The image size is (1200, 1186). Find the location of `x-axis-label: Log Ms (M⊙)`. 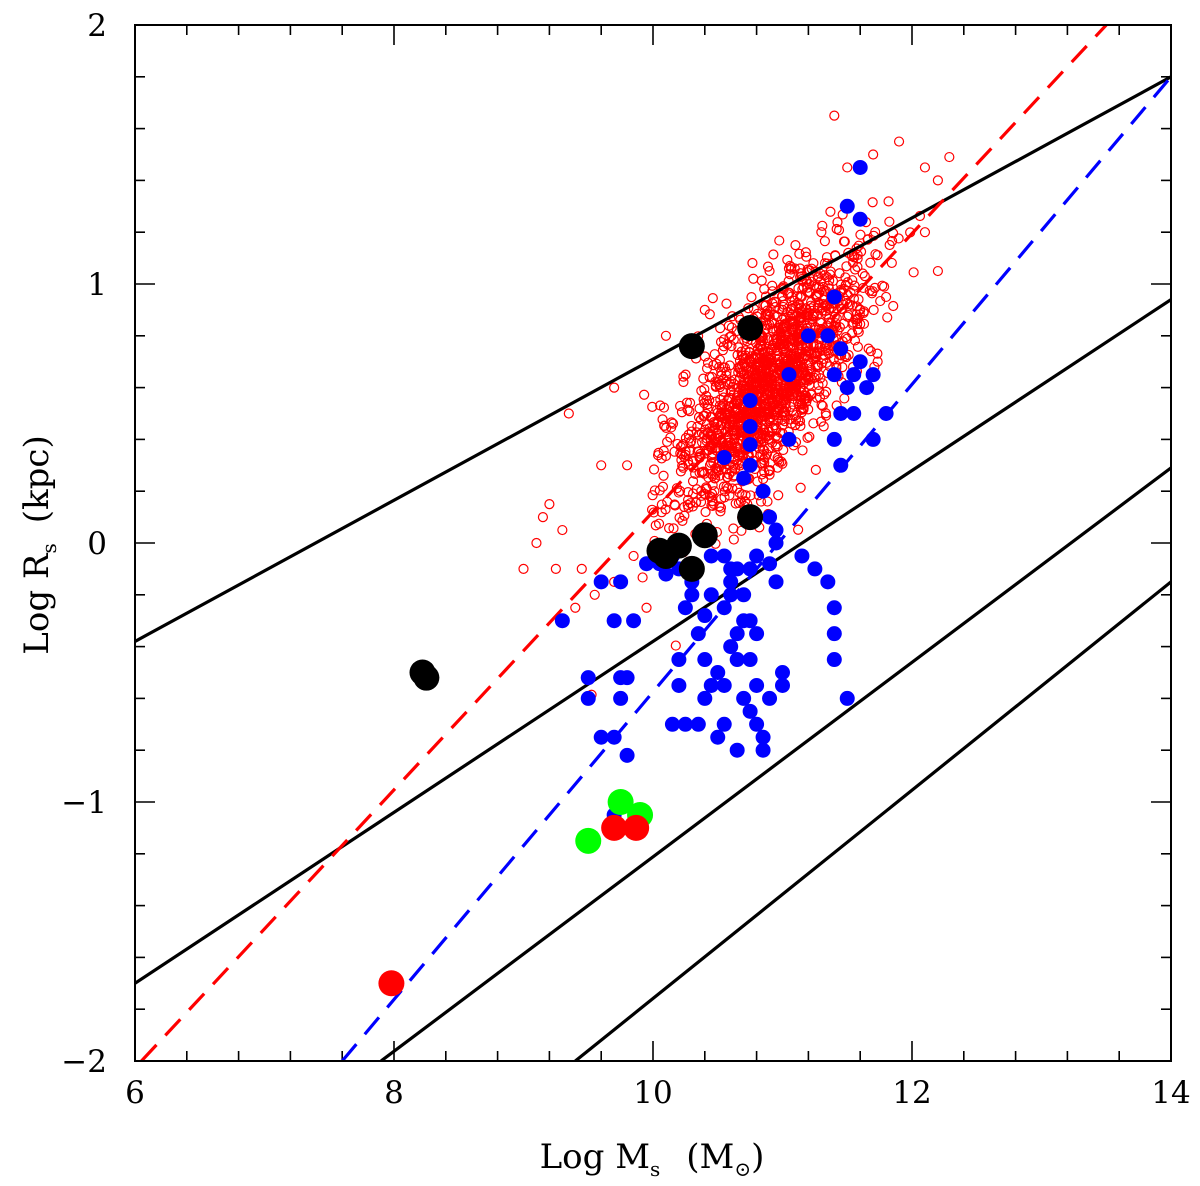

x-axis-label: Log Ms (M⊙) is located at coordinates (652, 1159).